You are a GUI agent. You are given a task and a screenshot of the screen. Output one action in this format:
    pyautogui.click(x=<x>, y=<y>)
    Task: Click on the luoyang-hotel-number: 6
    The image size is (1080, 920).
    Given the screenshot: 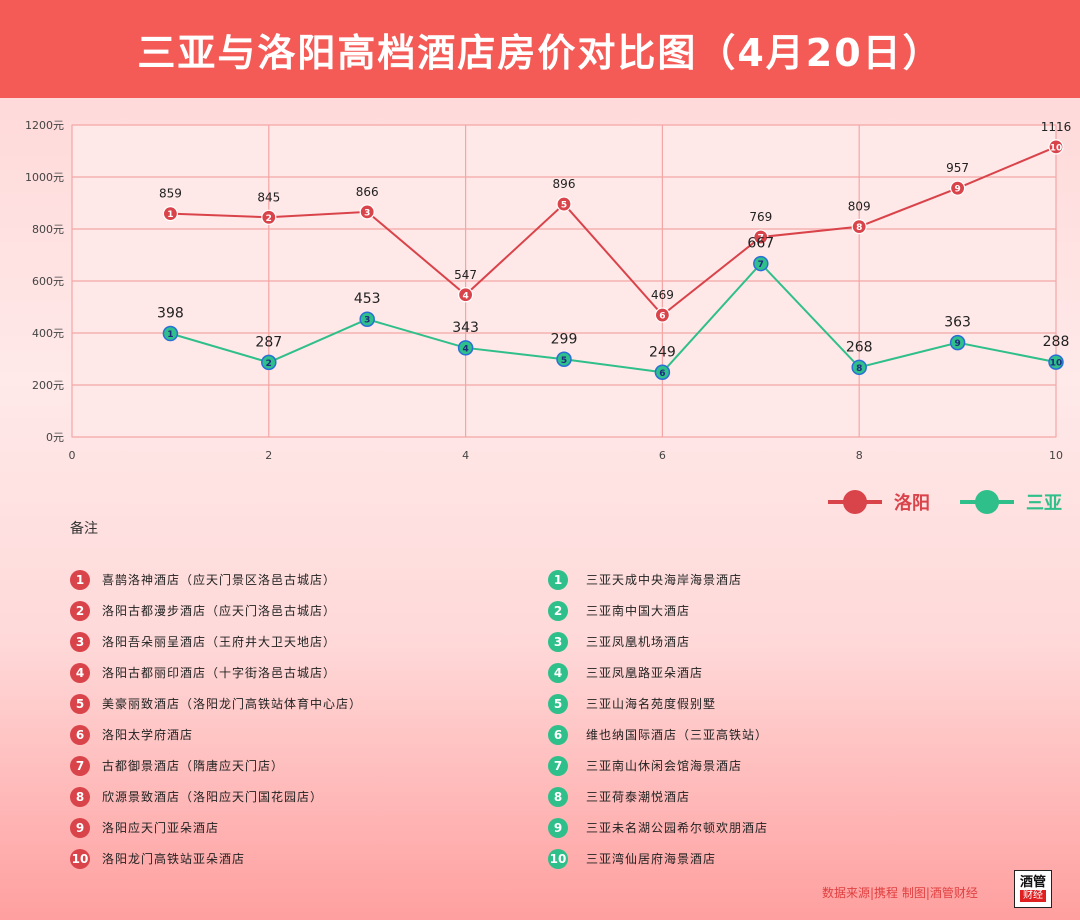 What is the action you would take?
    pyautogui.click(x=80, y=734)
    